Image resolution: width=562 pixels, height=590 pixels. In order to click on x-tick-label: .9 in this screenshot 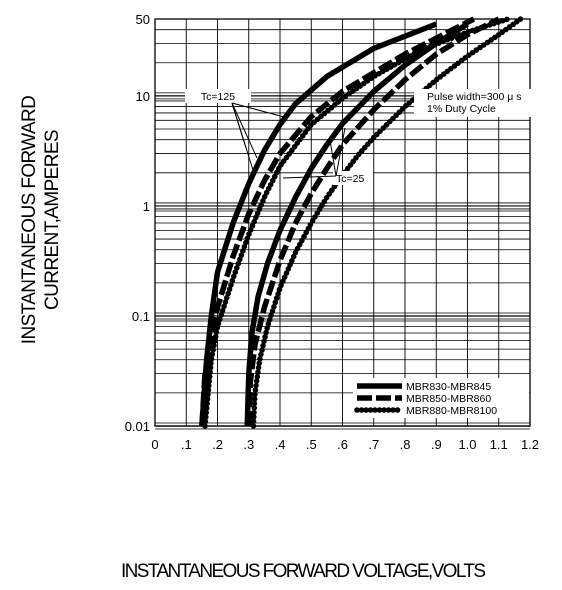, I will do `click(436, 444)`.